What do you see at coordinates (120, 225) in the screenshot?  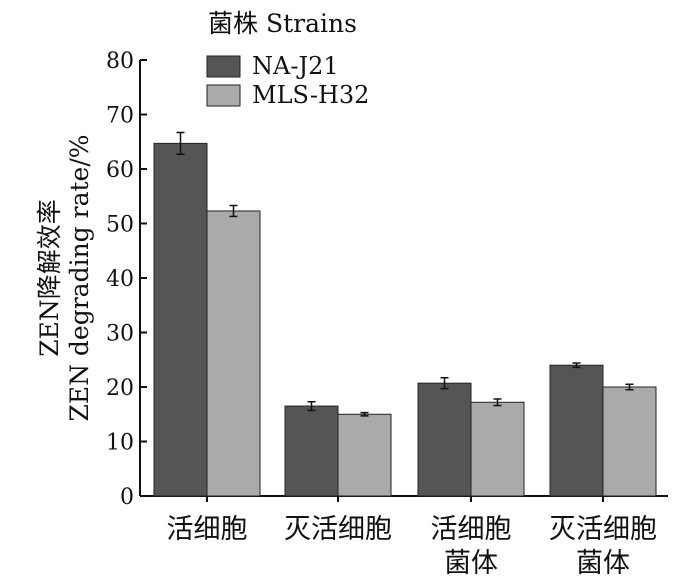 I see `y-tick-label: 50` at bounding box center [120, 225].